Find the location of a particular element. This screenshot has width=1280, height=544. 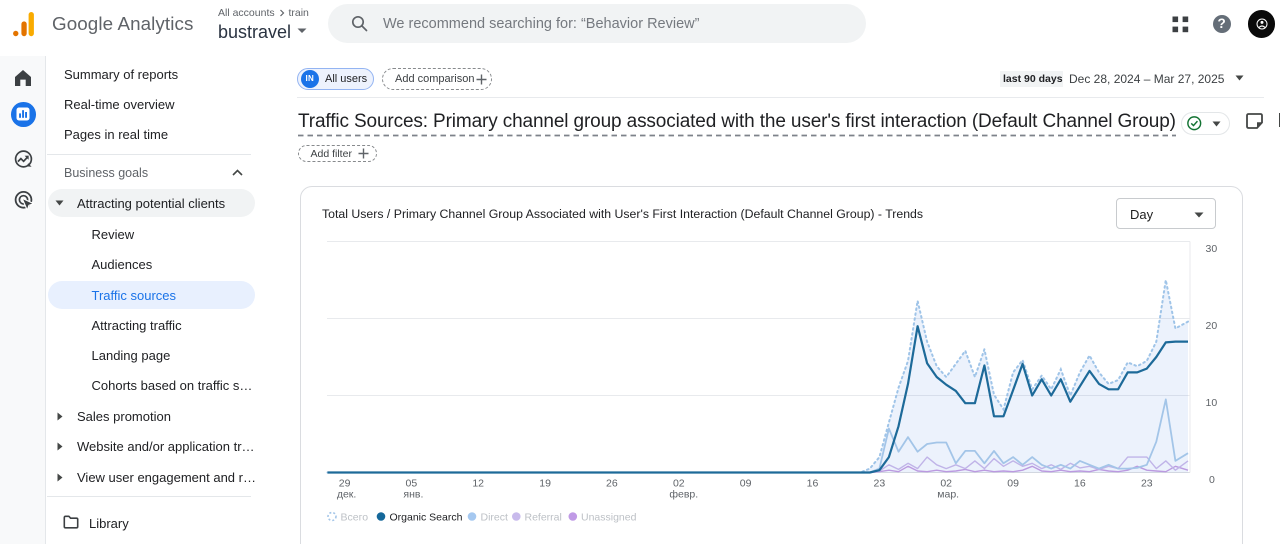

svg-text: мар. is located at coordinates (948, 495).